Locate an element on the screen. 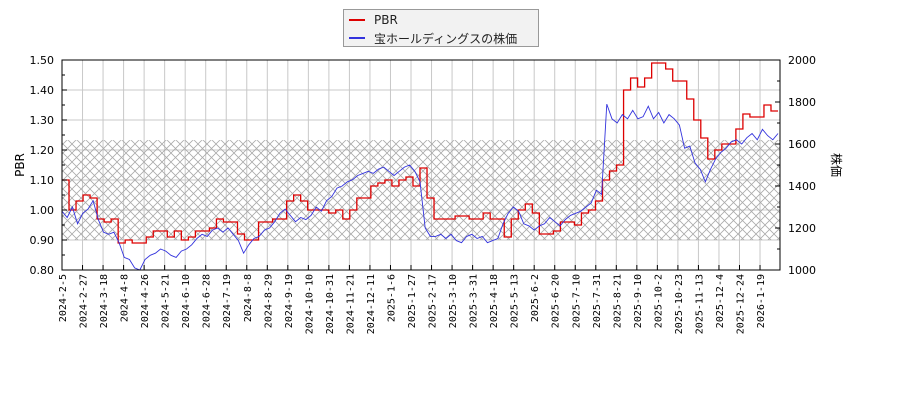 Image resolution: width=900 pixels, height=400 pixels. y-tick-label-left: 1.10 is located at coordinates (42, 180).